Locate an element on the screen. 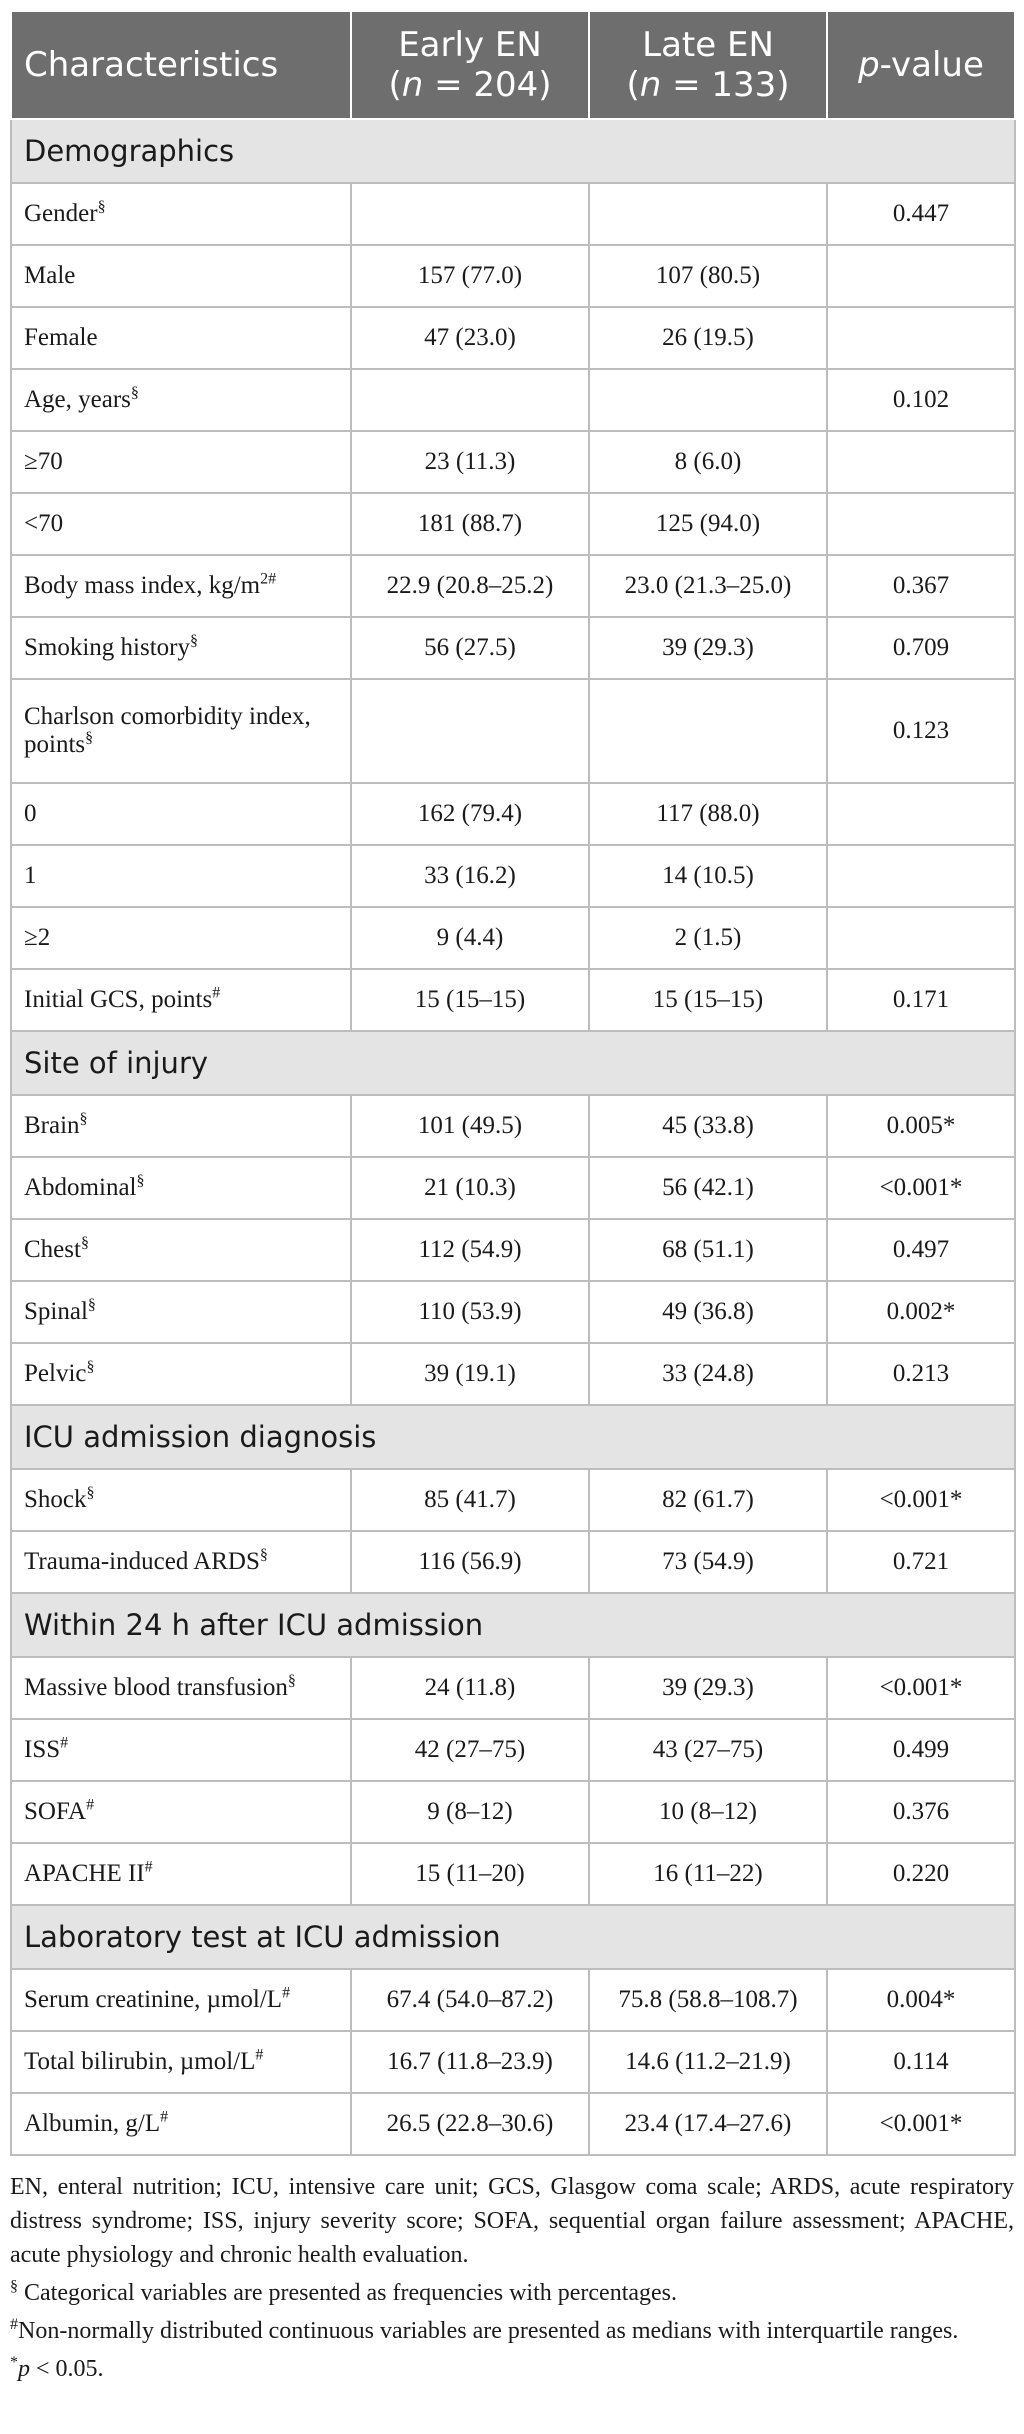 The height and width of the screenshot is (2434, 1024). p-value-cell: 0.721 is located at coordinates (921, 1562).